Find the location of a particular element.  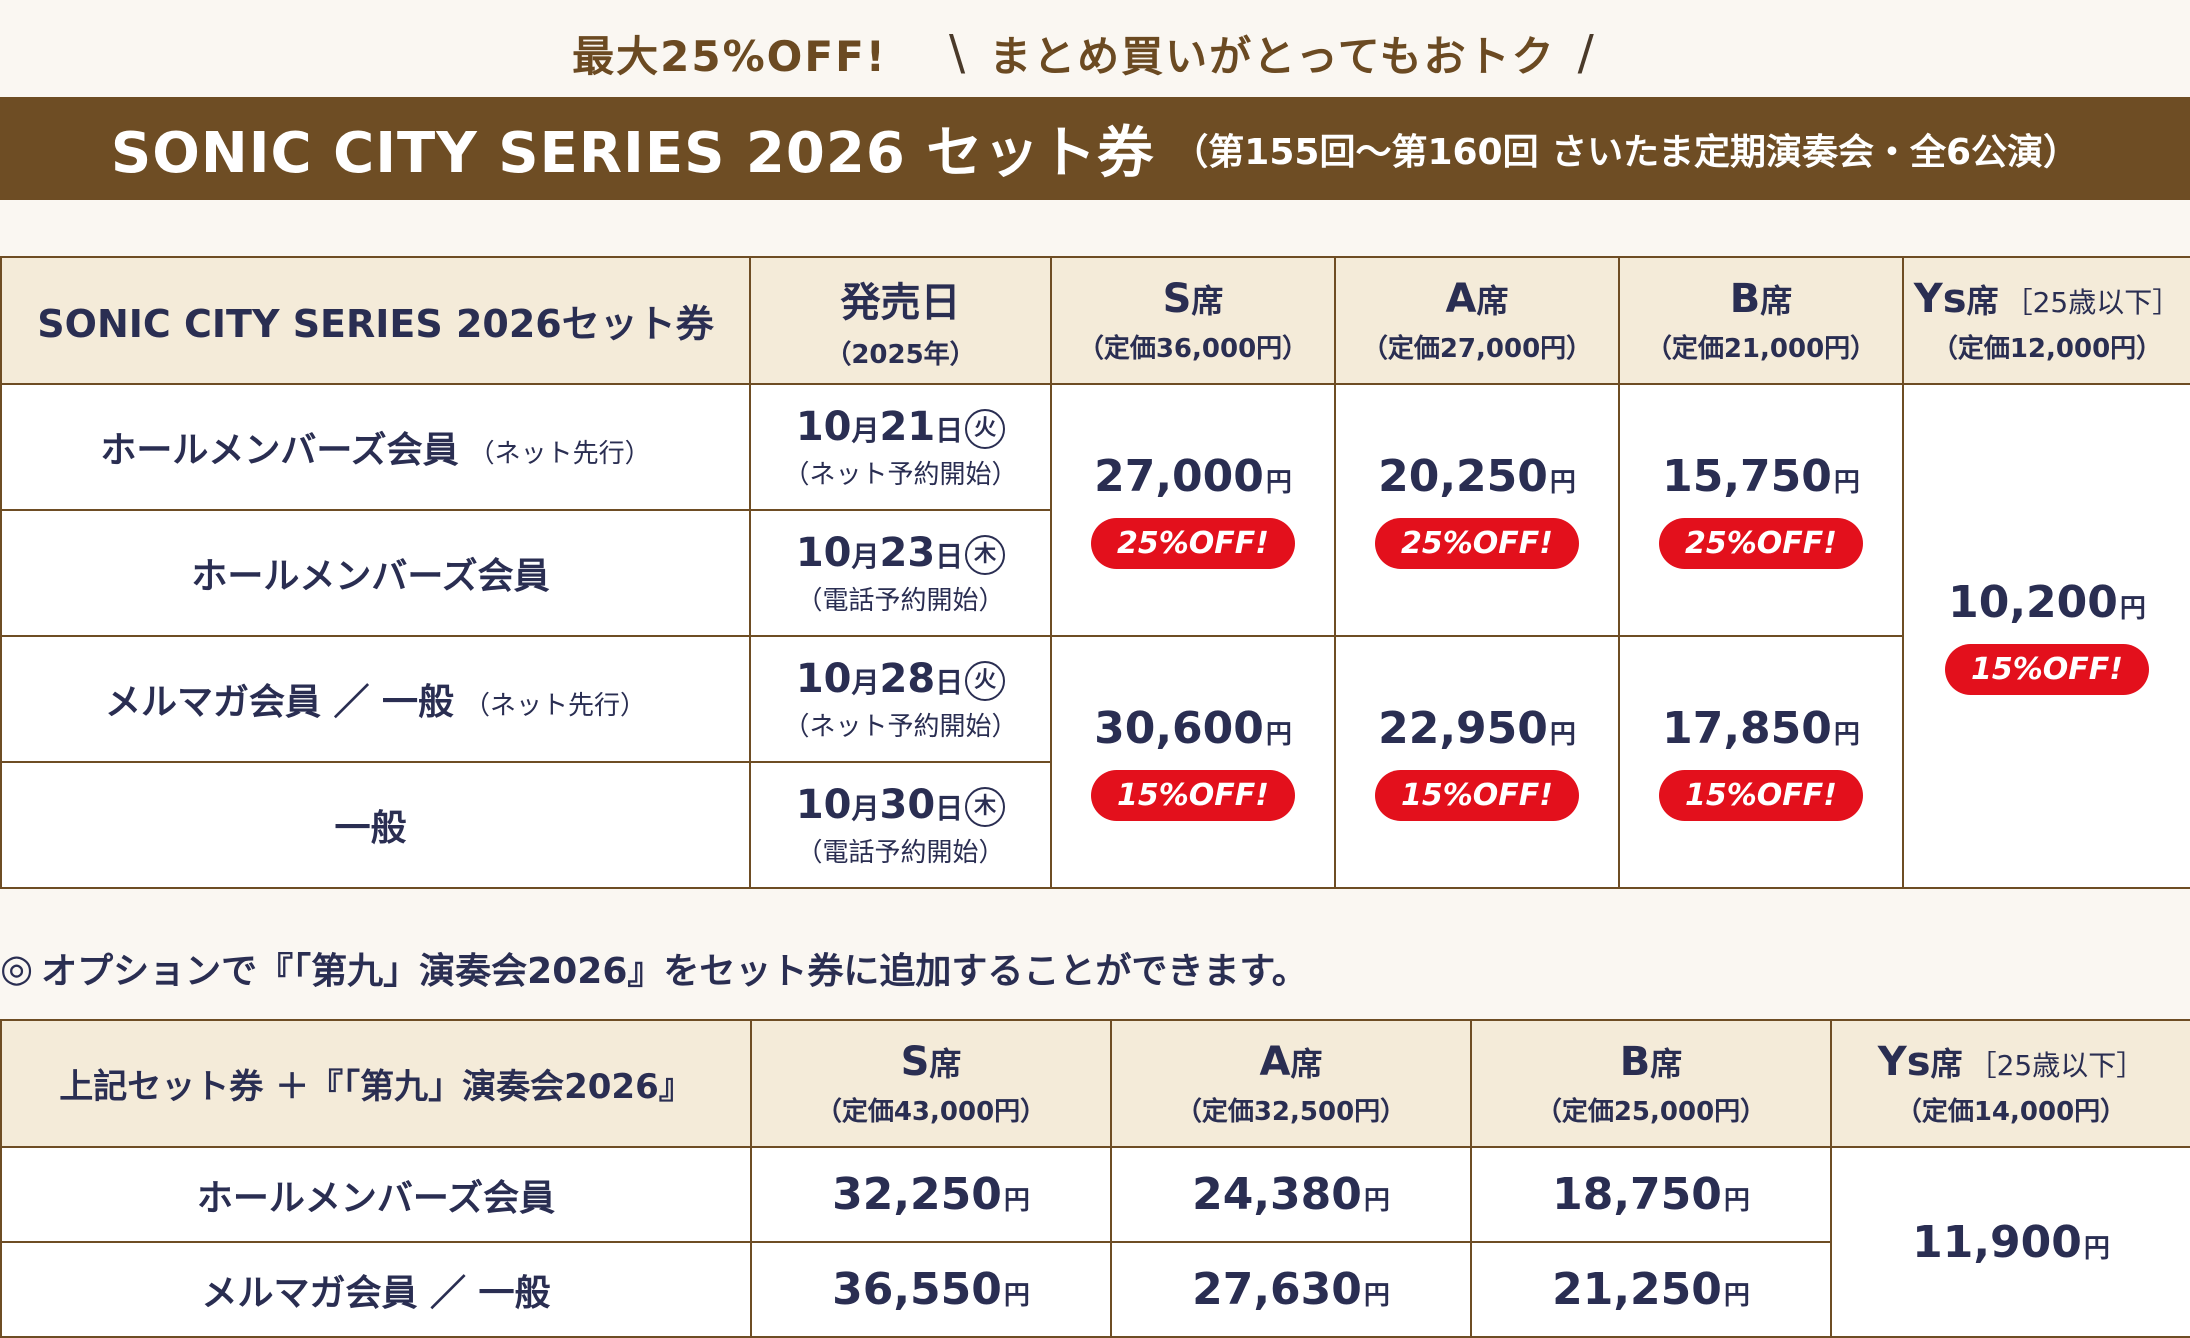

slash-left-icon: \ is located at coordinates (958, 53).